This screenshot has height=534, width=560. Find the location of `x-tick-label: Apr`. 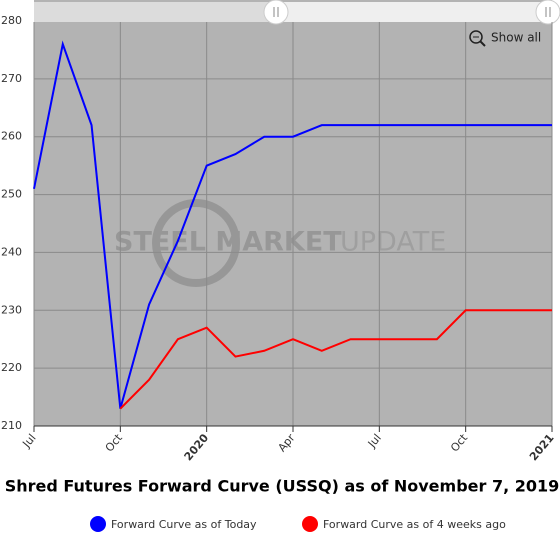

x-tick-label: Apr is located at coordinates (286, 442).